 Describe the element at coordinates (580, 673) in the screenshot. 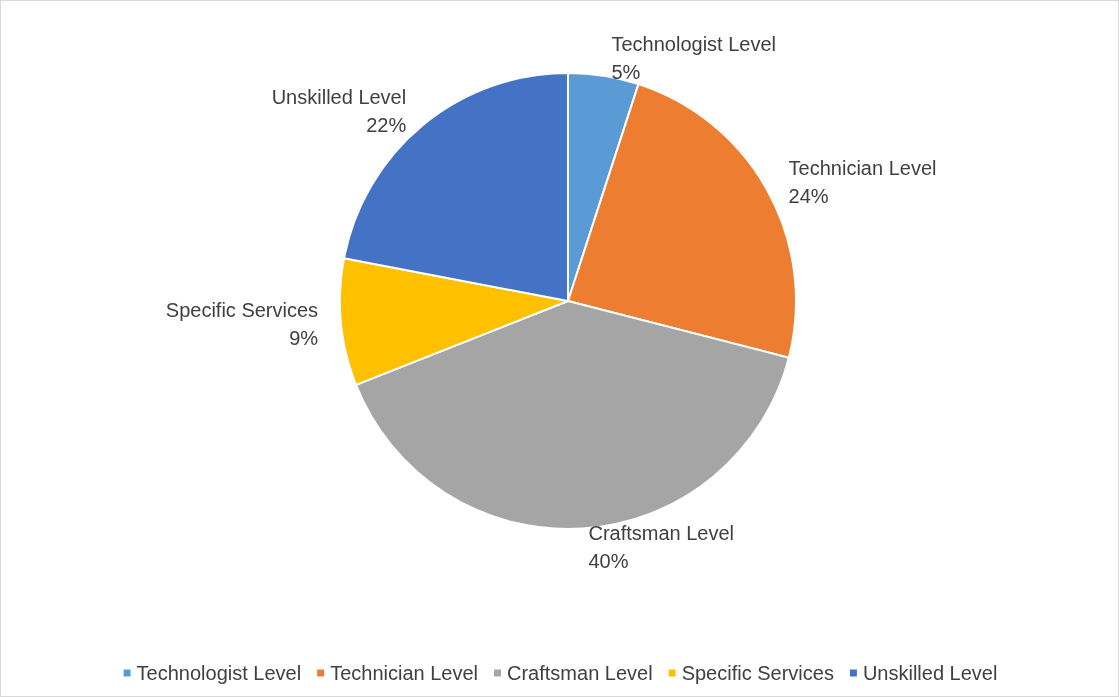

I see `legend-label: Craftsman Level` at that location.